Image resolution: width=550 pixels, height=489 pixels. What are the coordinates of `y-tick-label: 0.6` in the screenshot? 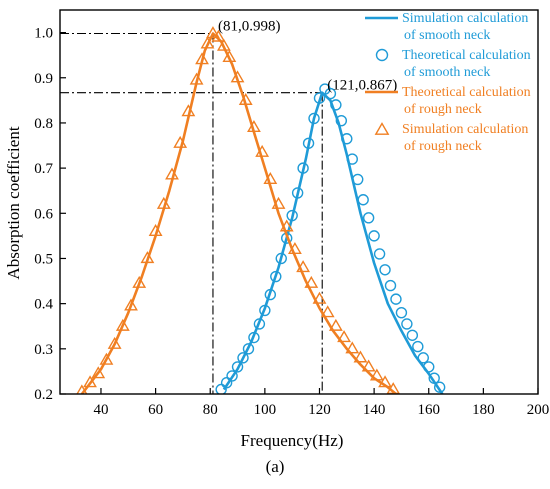 It's located at (43, 214).